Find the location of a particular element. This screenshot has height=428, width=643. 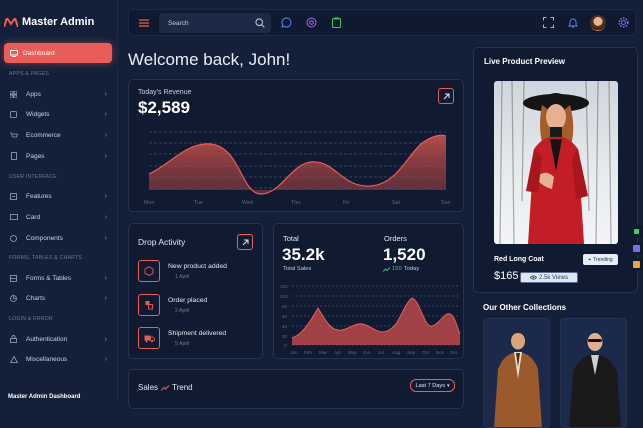

sidebar-item-label: Authentication is located at coordinates (47, 339).